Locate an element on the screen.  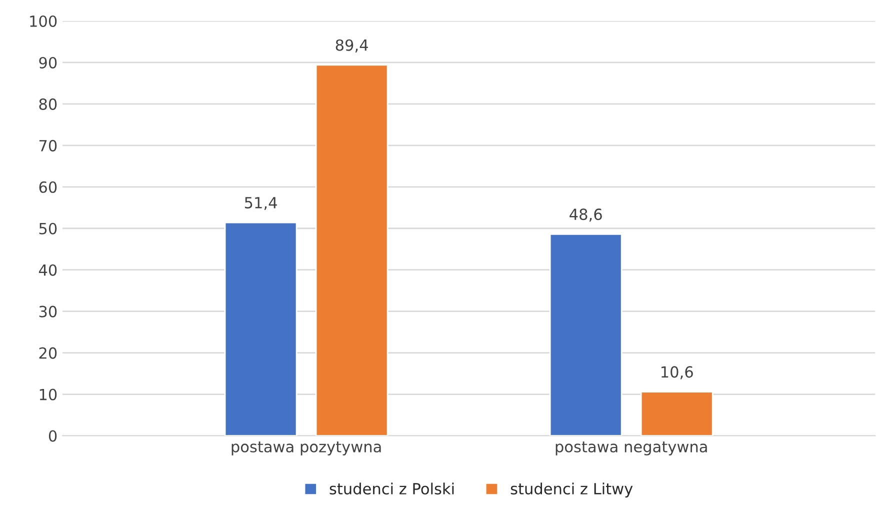
x-tick-label: postawa negatywna is located at coordinates (631, 448).